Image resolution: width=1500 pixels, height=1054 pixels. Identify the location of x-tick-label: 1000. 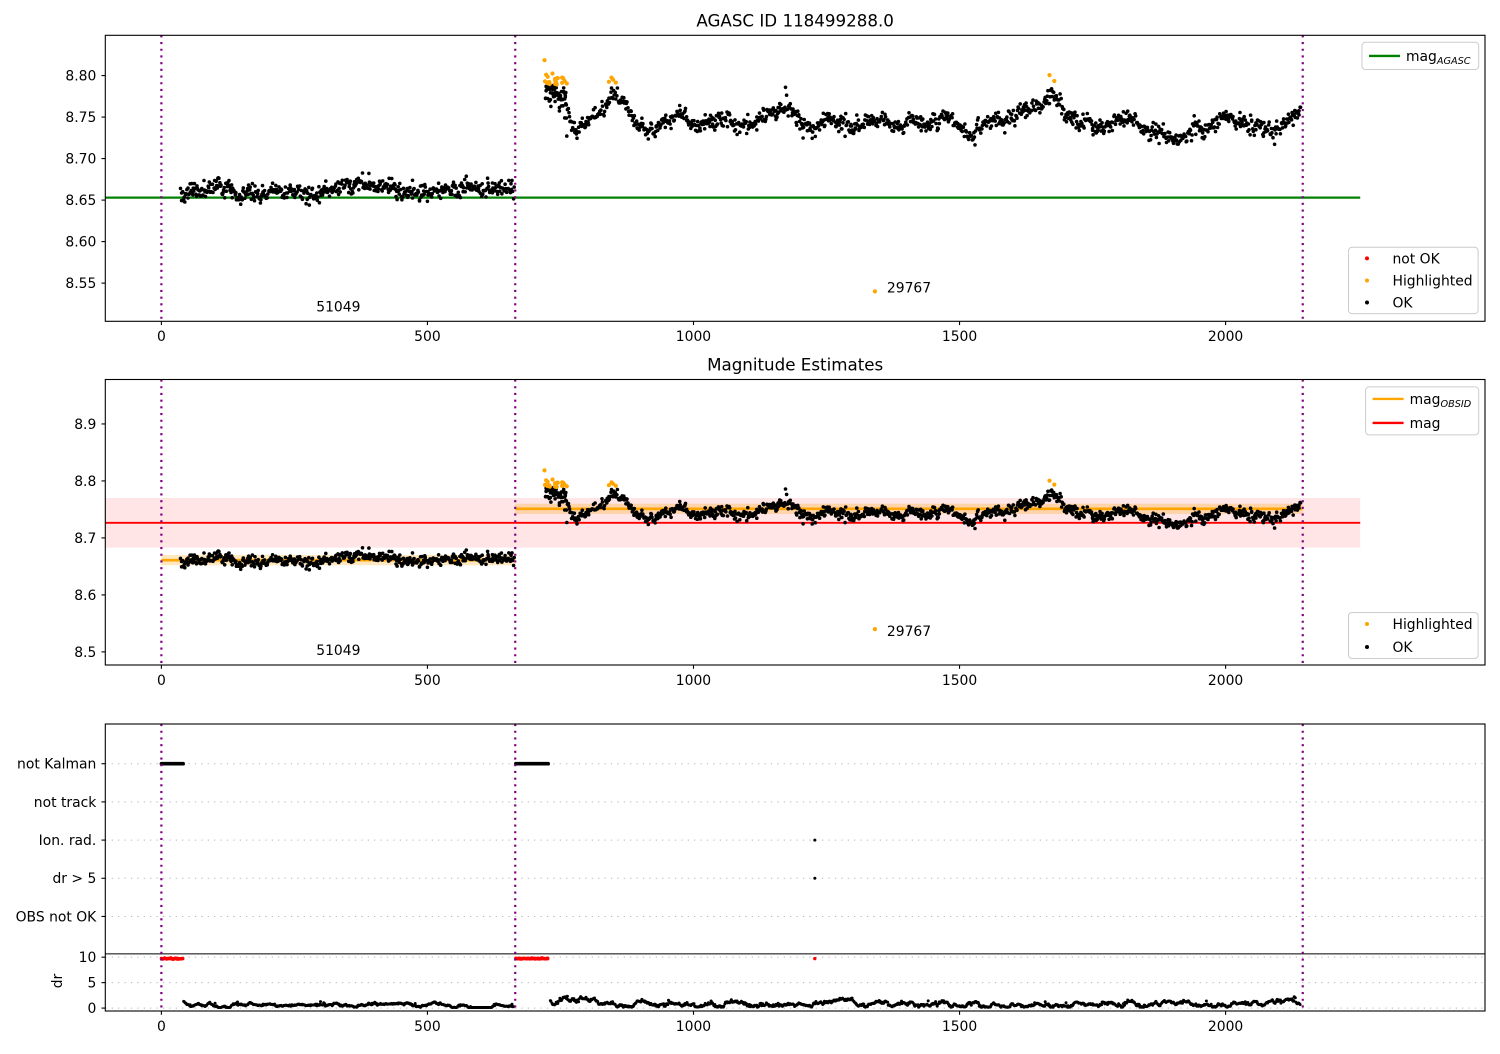
(693, 681).